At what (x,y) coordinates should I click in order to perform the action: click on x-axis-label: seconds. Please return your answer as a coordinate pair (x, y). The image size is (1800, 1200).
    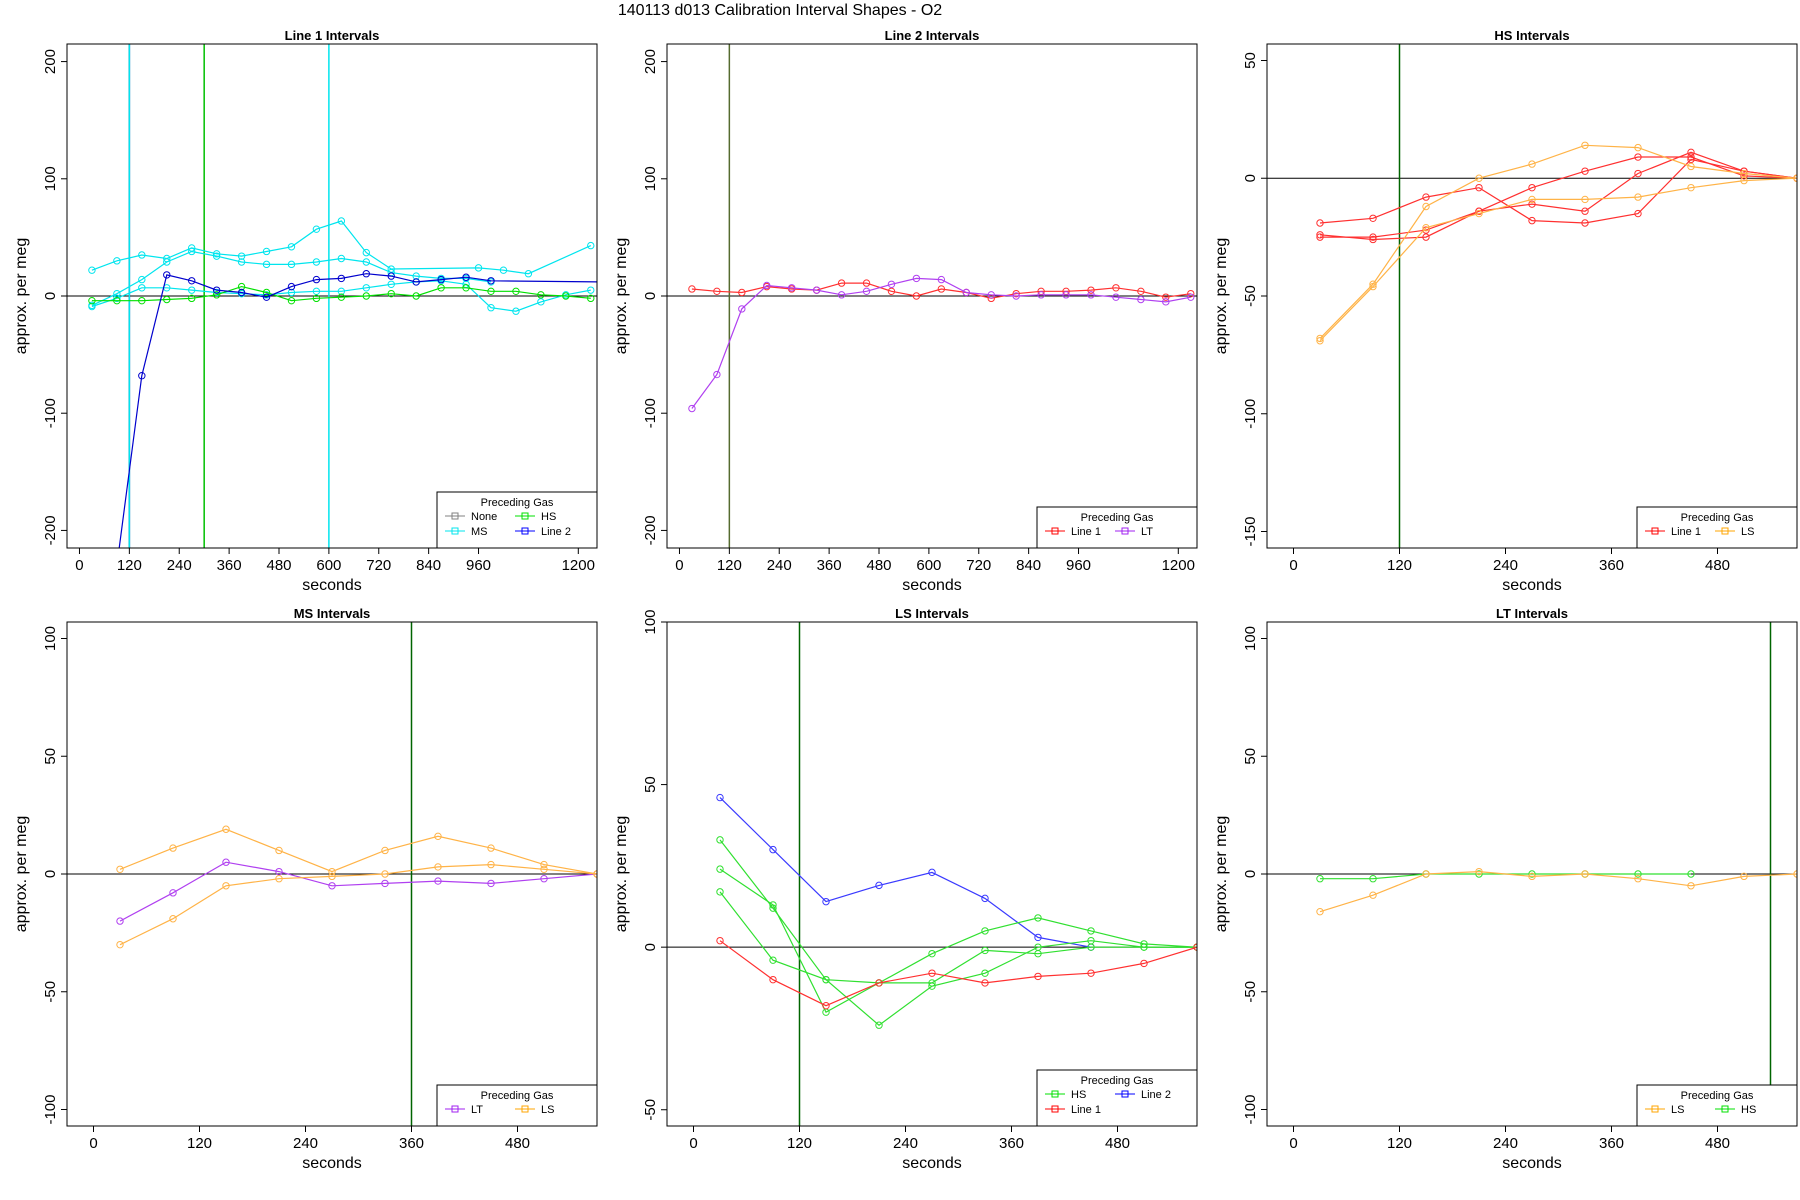
    Looking at the image, I should click on (1532, 1163).